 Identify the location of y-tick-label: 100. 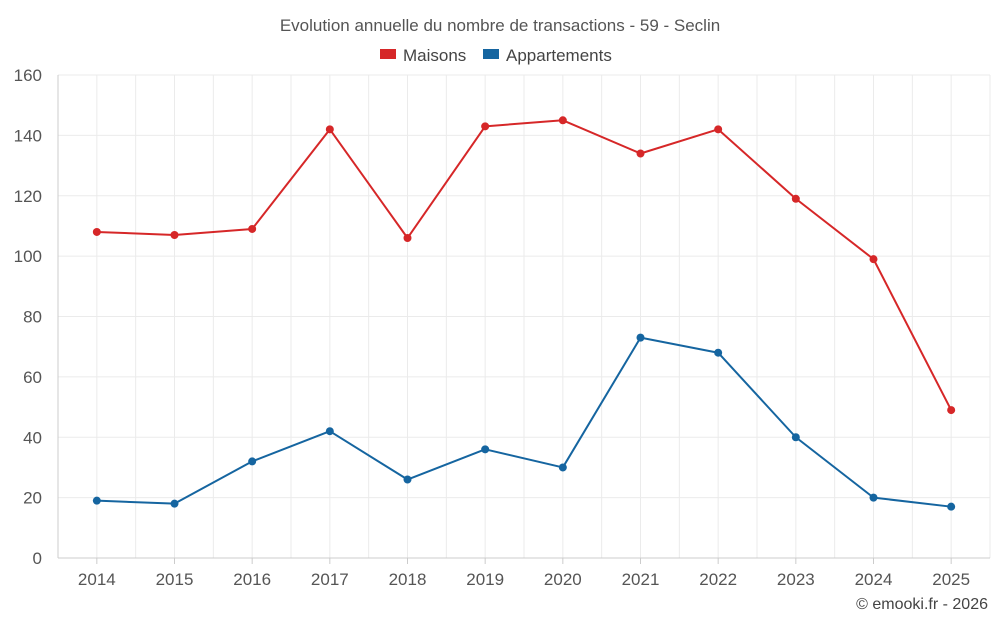
(28, 256).